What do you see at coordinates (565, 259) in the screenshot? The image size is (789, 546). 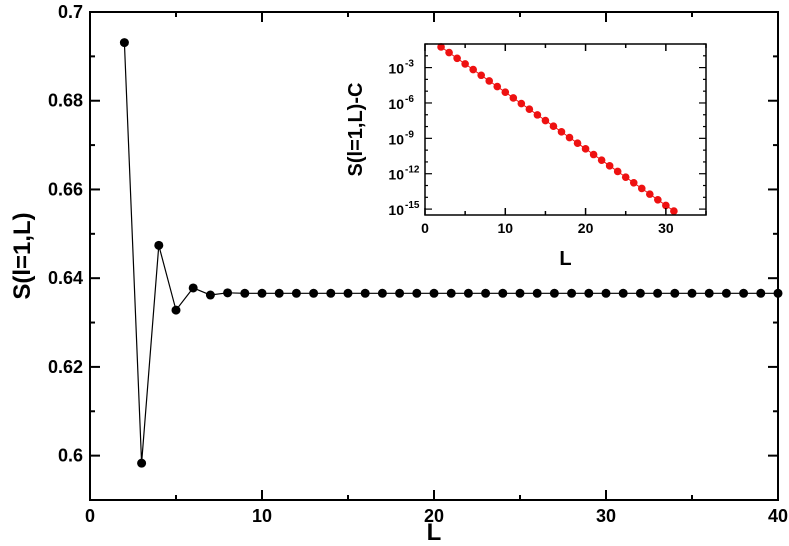 I see `inset-x-axis-label: L` at bounding box center [565, 259].